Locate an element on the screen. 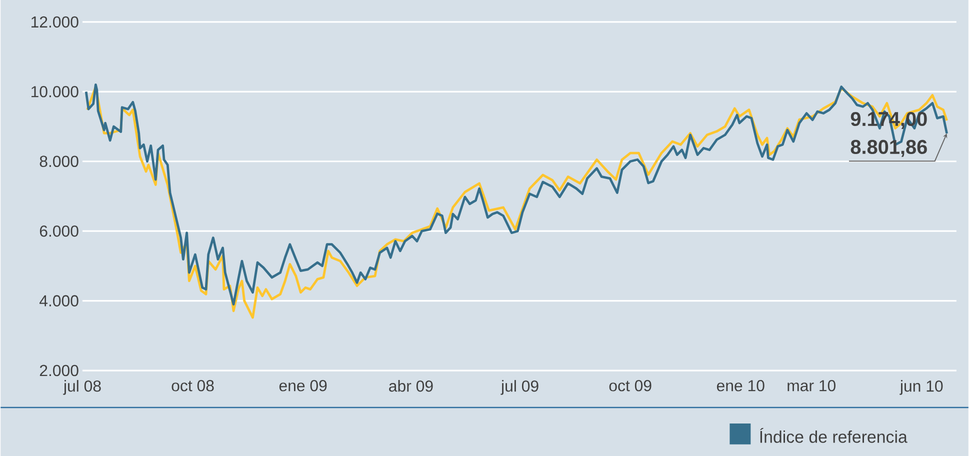 The height and width of the screenshot is (456, 969). x-tick-label: jul 08 is located at coordinates (82, 387).